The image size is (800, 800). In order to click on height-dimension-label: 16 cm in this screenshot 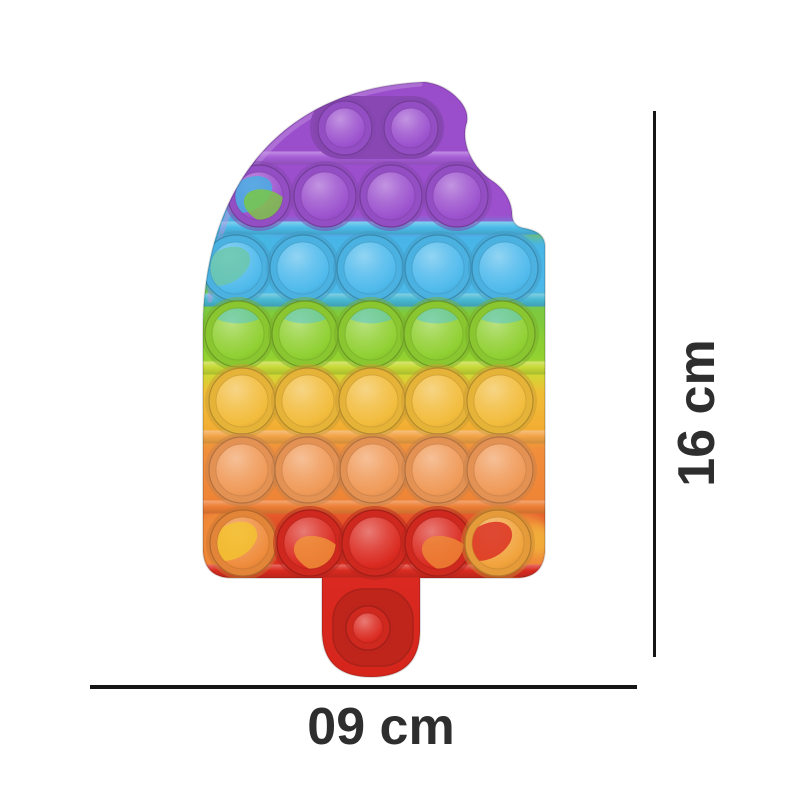, I will do `click(697, 413)`.